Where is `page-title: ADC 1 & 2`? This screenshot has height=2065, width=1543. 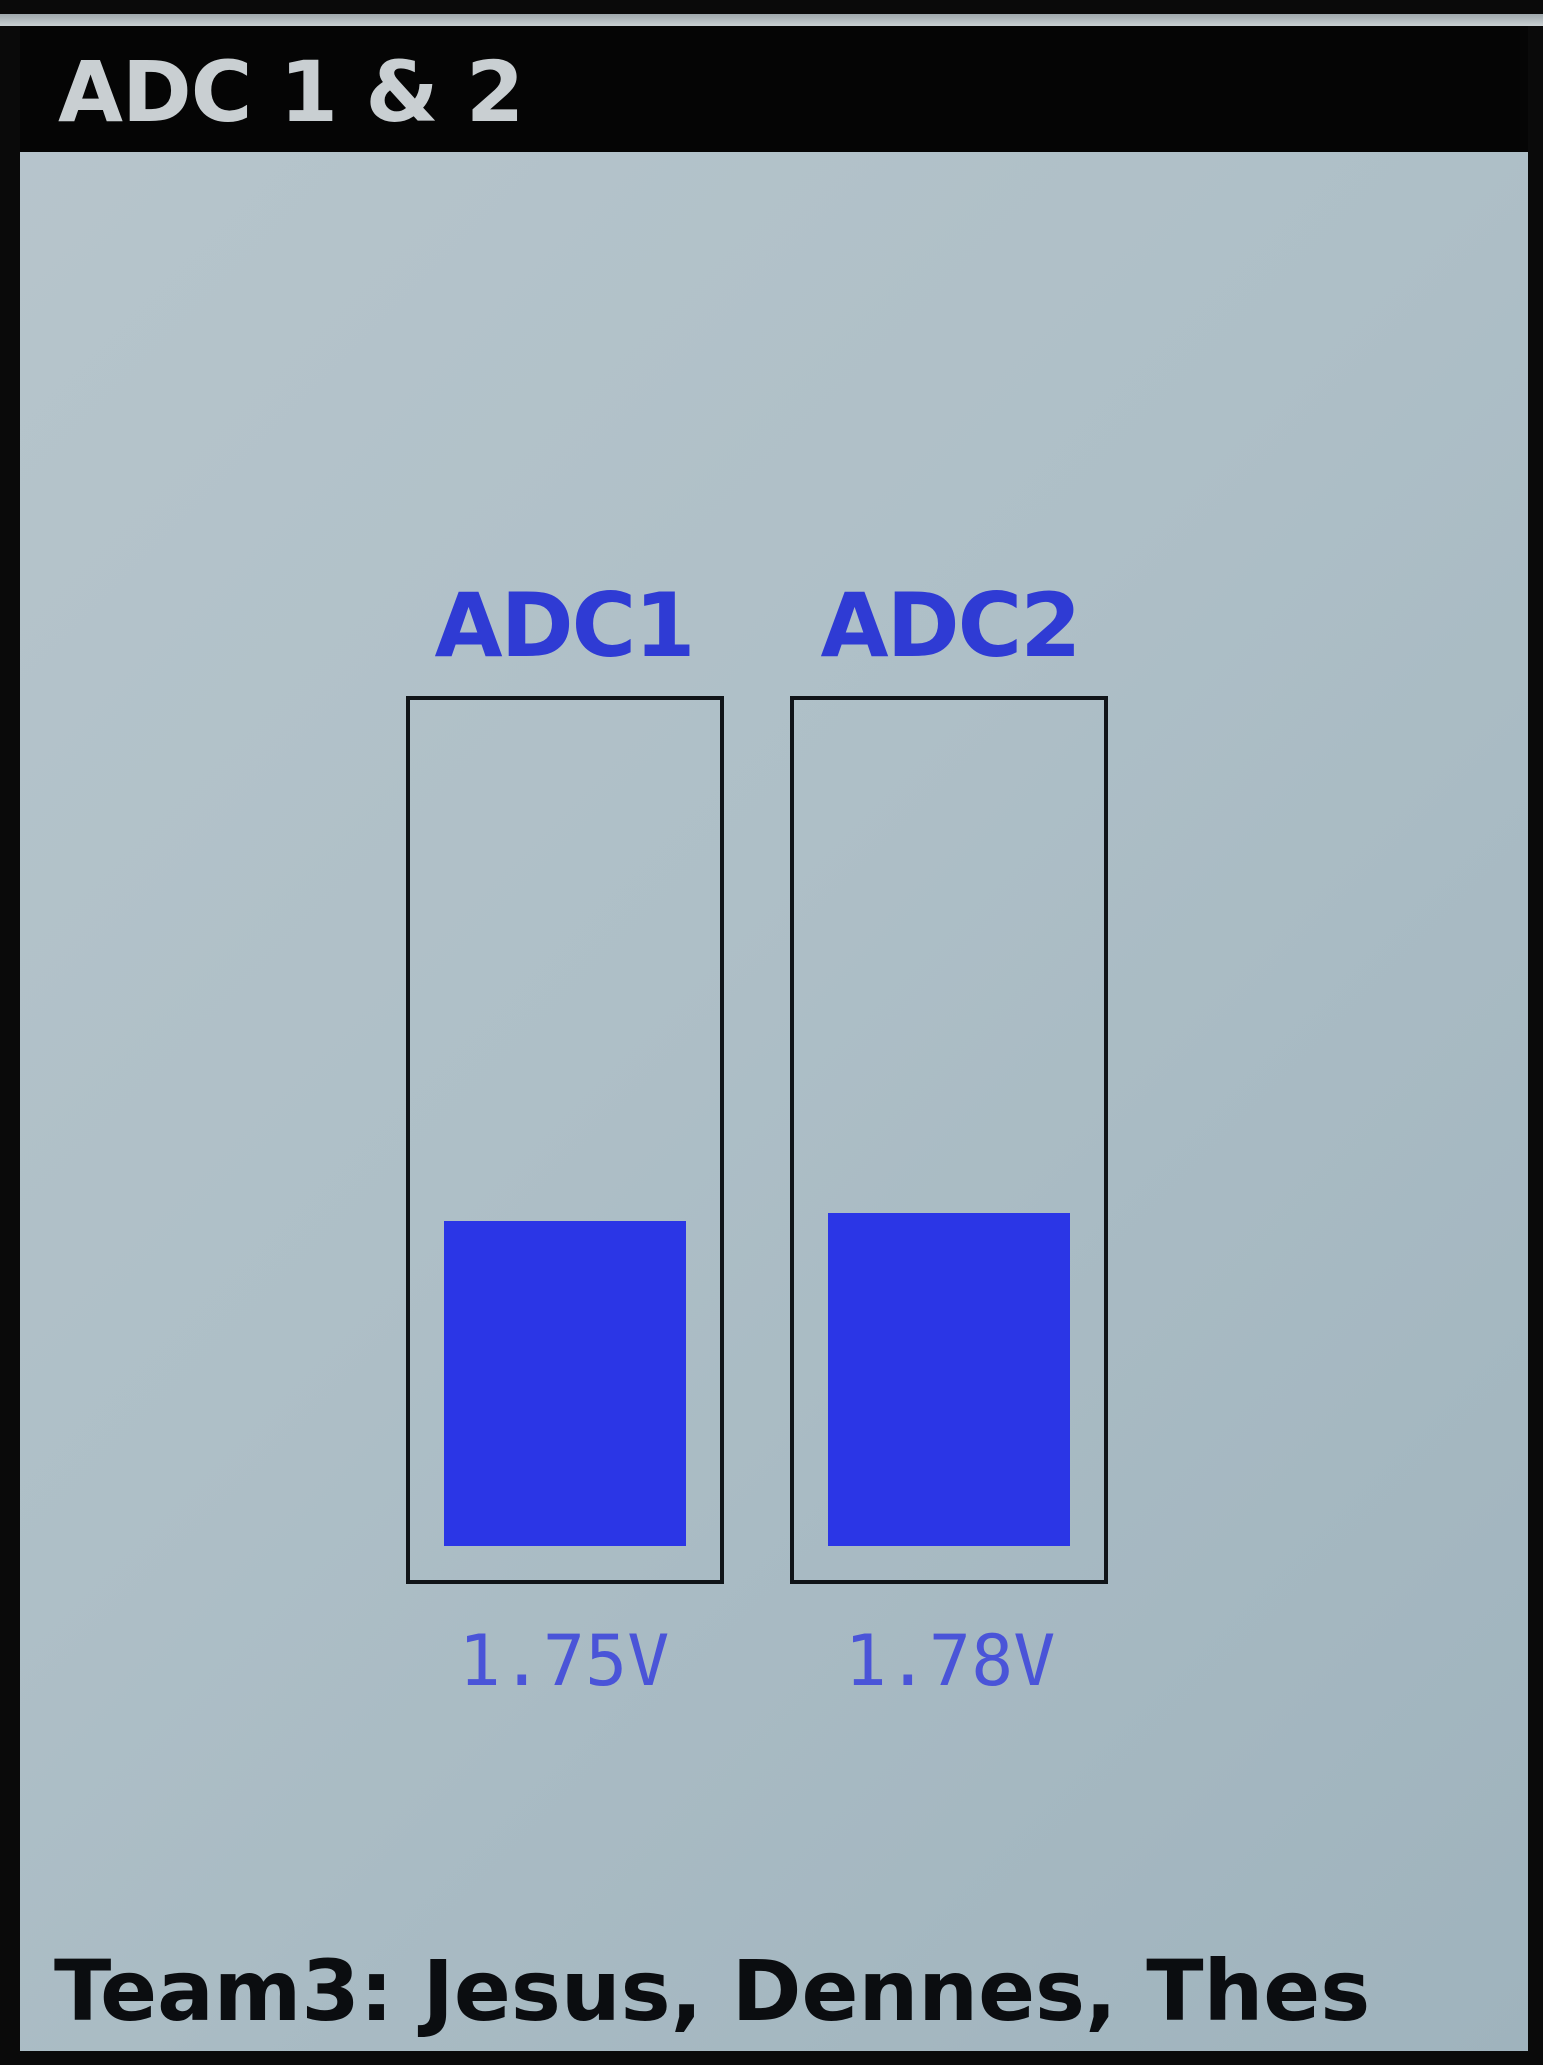
page-title: ADC 1 & 2 is located at coordinates (291, 92).